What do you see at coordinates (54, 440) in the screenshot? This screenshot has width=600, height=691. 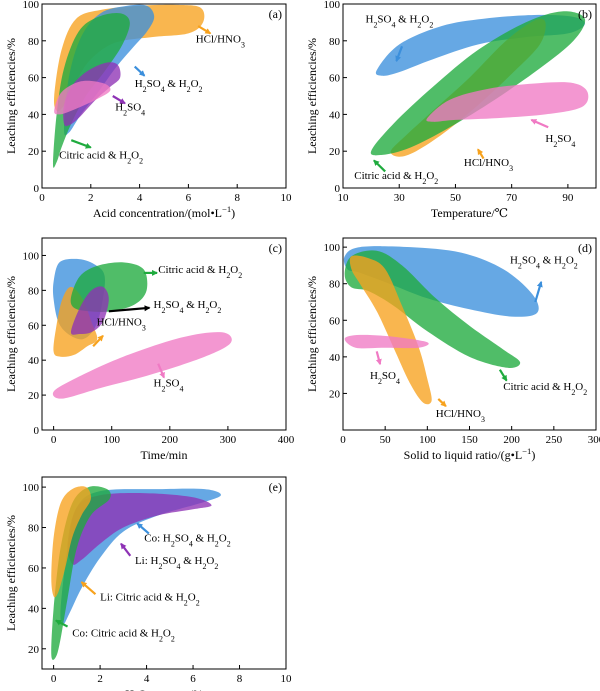 I see `x-tick-label: 0` at bounding box center [54, 440].